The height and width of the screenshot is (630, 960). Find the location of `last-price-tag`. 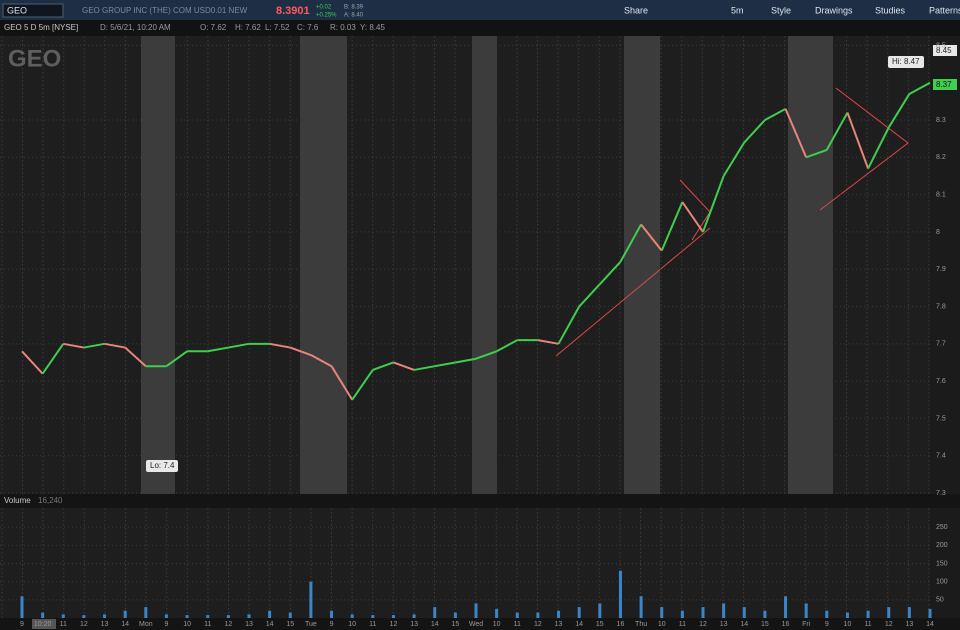

last-price-tag is located at coordinates (945, 84).